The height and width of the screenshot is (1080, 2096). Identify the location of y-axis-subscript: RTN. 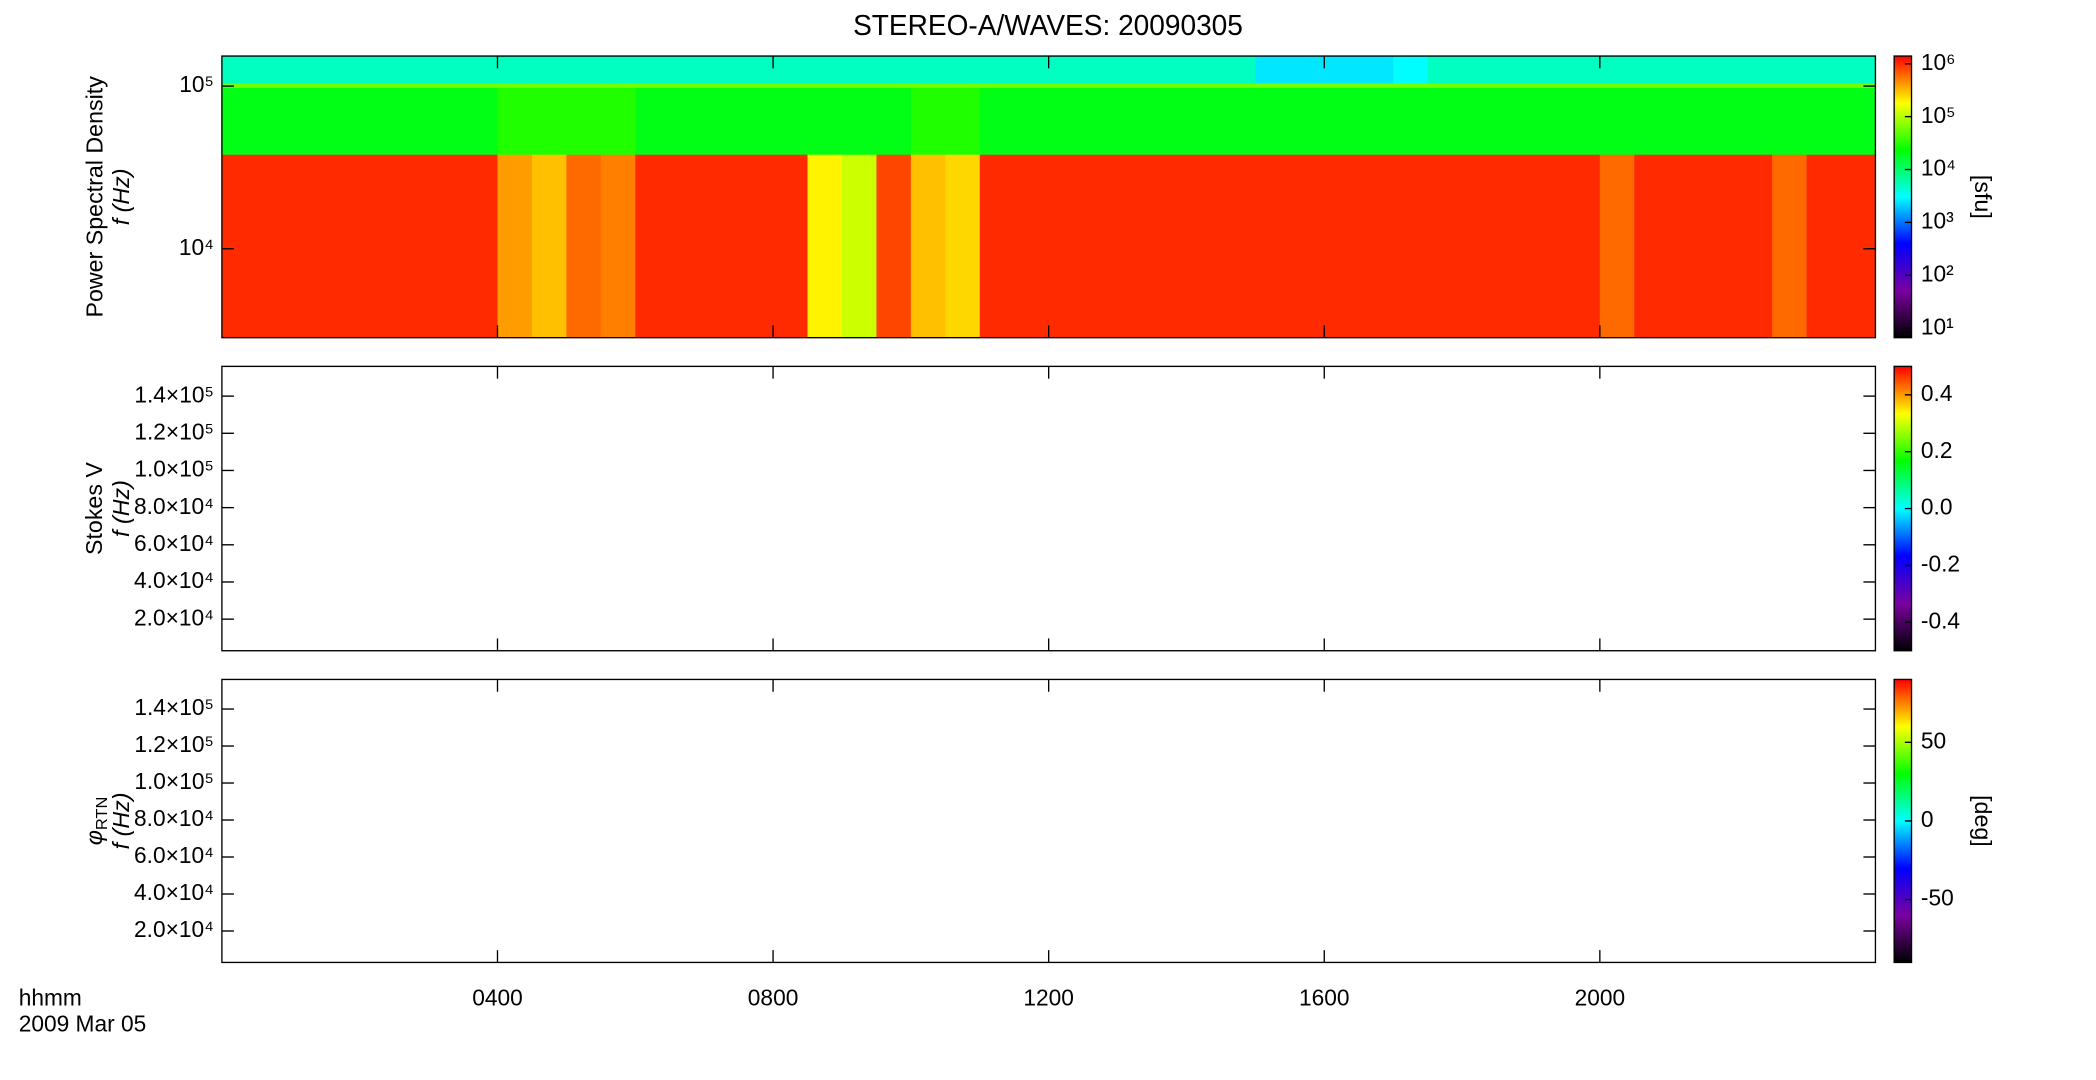
(102, 813).